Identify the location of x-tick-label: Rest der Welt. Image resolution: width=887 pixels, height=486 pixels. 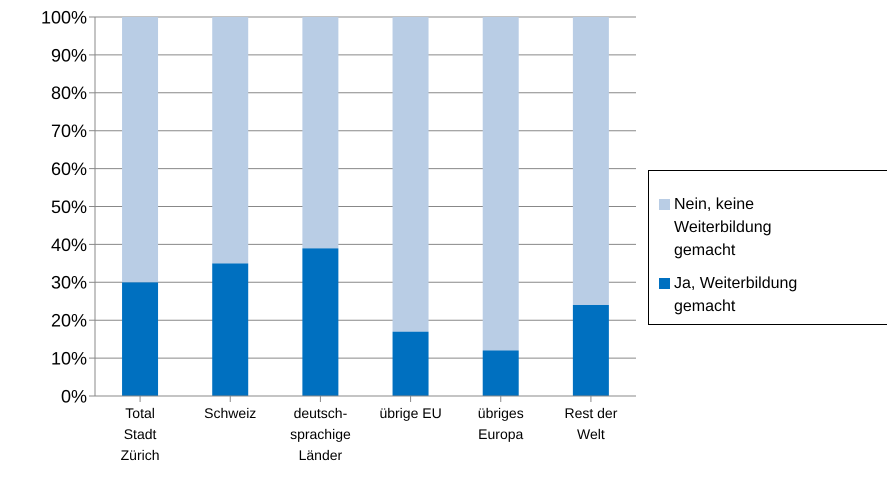
(591, 423).